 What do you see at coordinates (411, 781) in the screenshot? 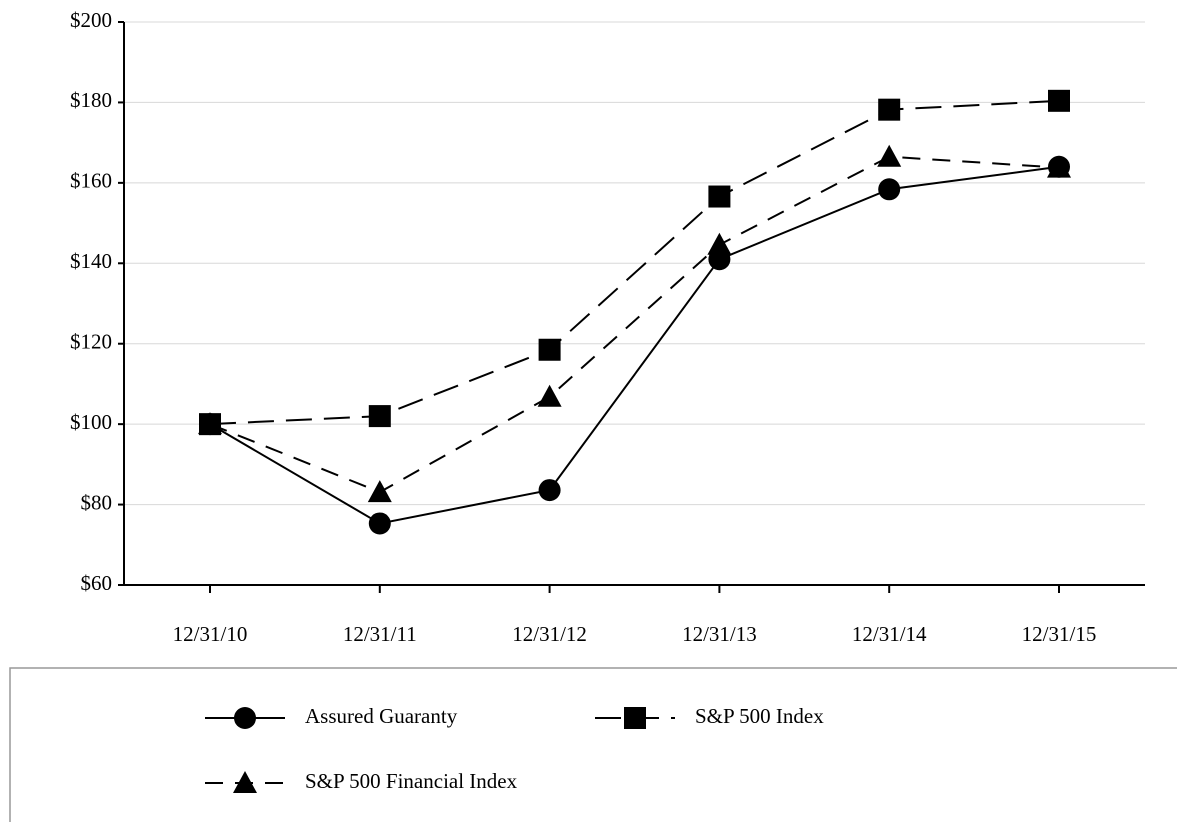
I see `legend-label: S&P 500 Financial Index` at bounding box center [411, 781].